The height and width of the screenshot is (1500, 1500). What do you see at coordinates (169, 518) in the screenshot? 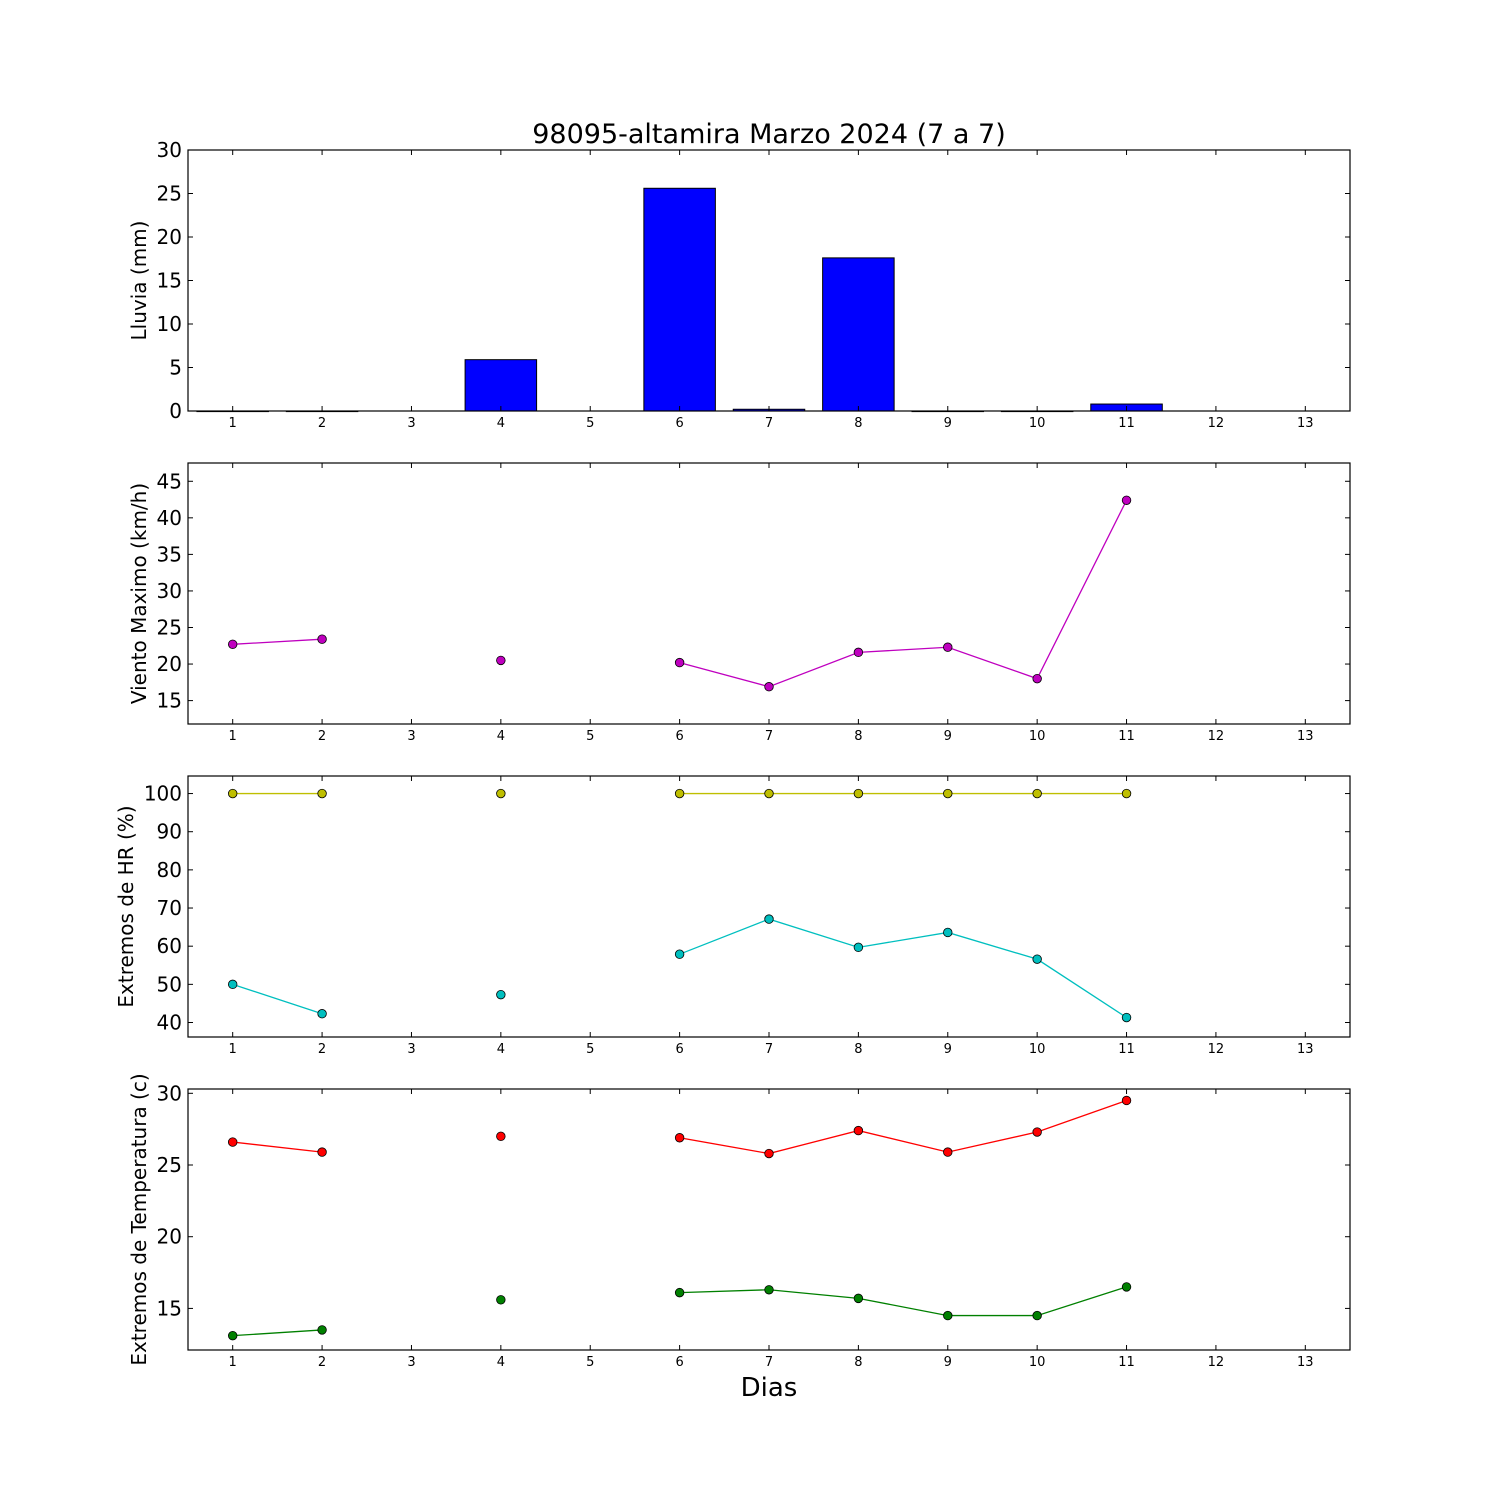
I see `y-tick-label: 40` at bounding box center [169, 518].